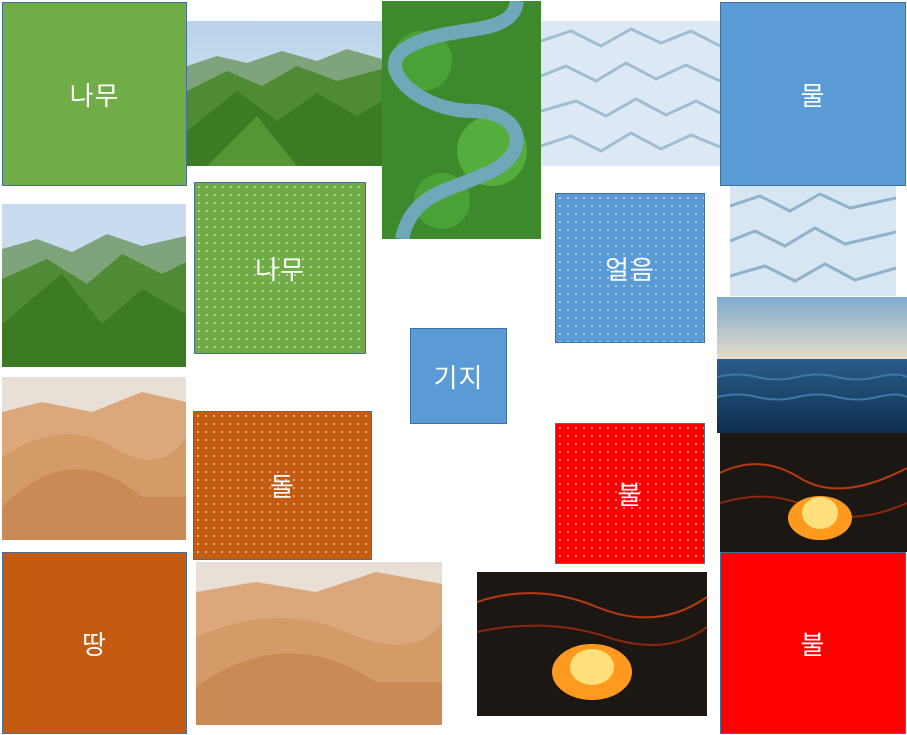  I want to click on fire-pattern-tile: 불, so click(630, 493).